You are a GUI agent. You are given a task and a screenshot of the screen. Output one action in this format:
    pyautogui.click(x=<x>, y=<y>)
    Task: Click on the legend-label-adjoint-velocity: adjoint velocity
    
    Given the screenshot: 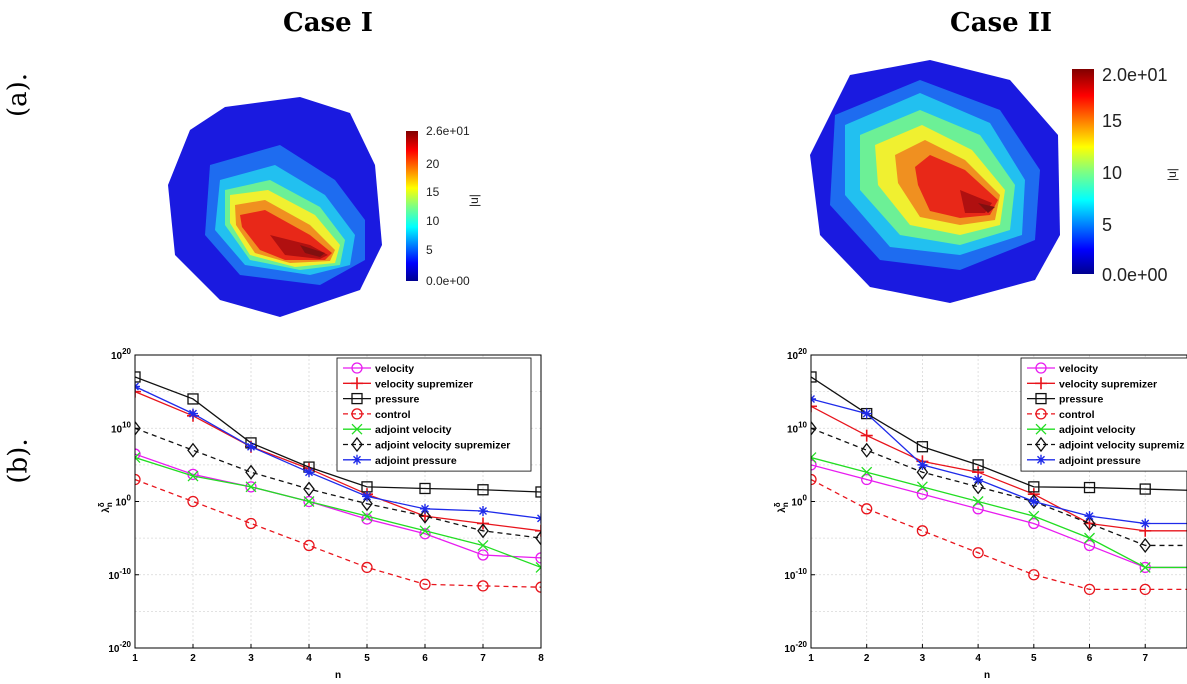 What is the action you would take?
    pyautogui.click(x=1097, y=430)
    